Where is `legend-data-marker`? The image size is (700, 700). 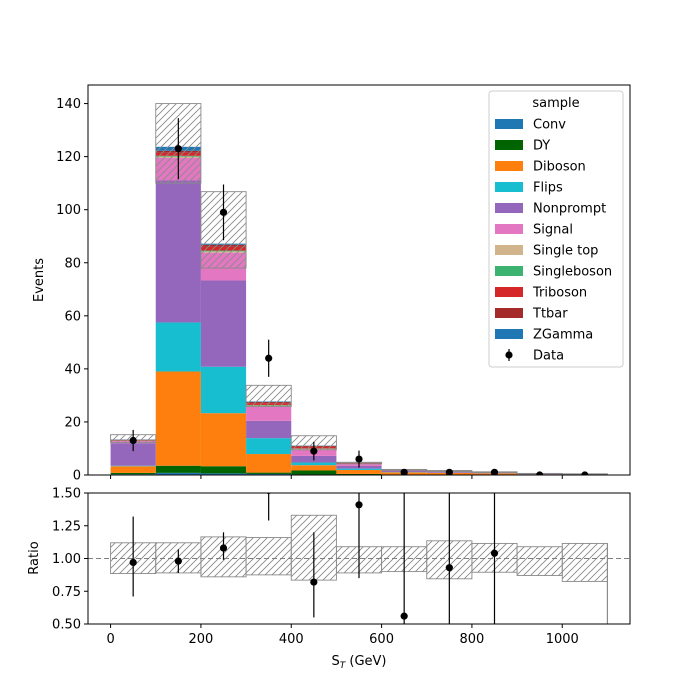 legend-data-marker is located at coordinates (509, 355).